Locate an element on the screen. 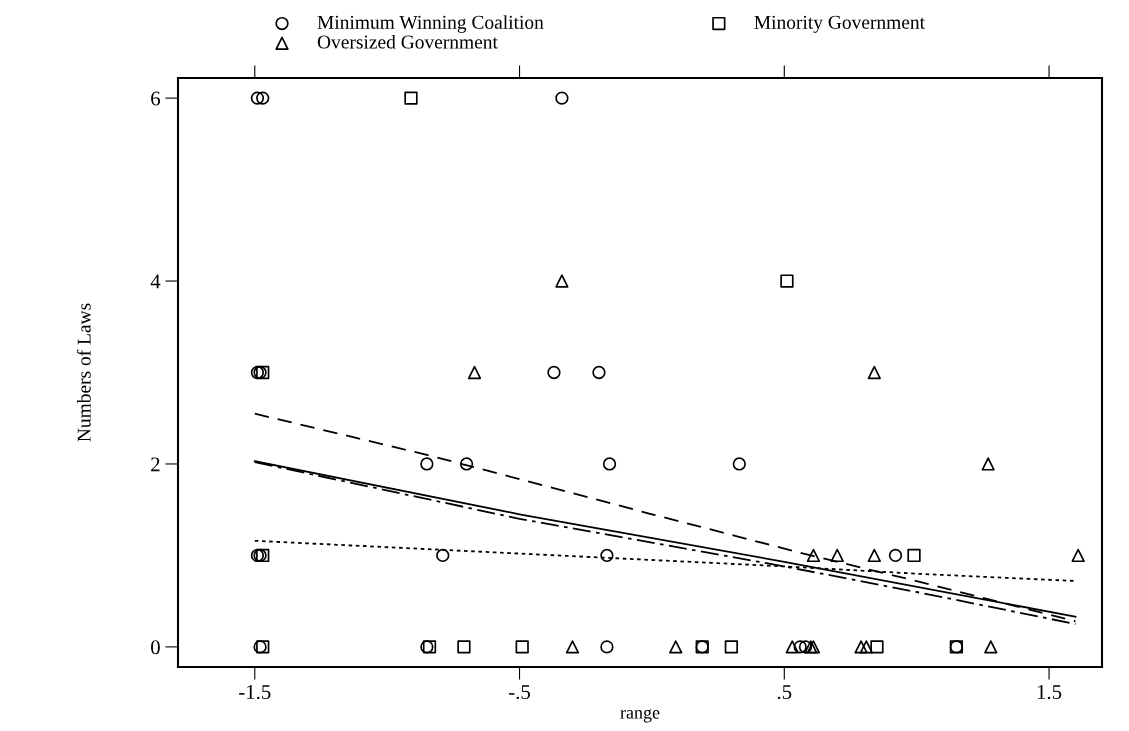 The height and width of the screenshot is (731, 1129). y-tick-label: 4 is located at coordinates (155, 281).